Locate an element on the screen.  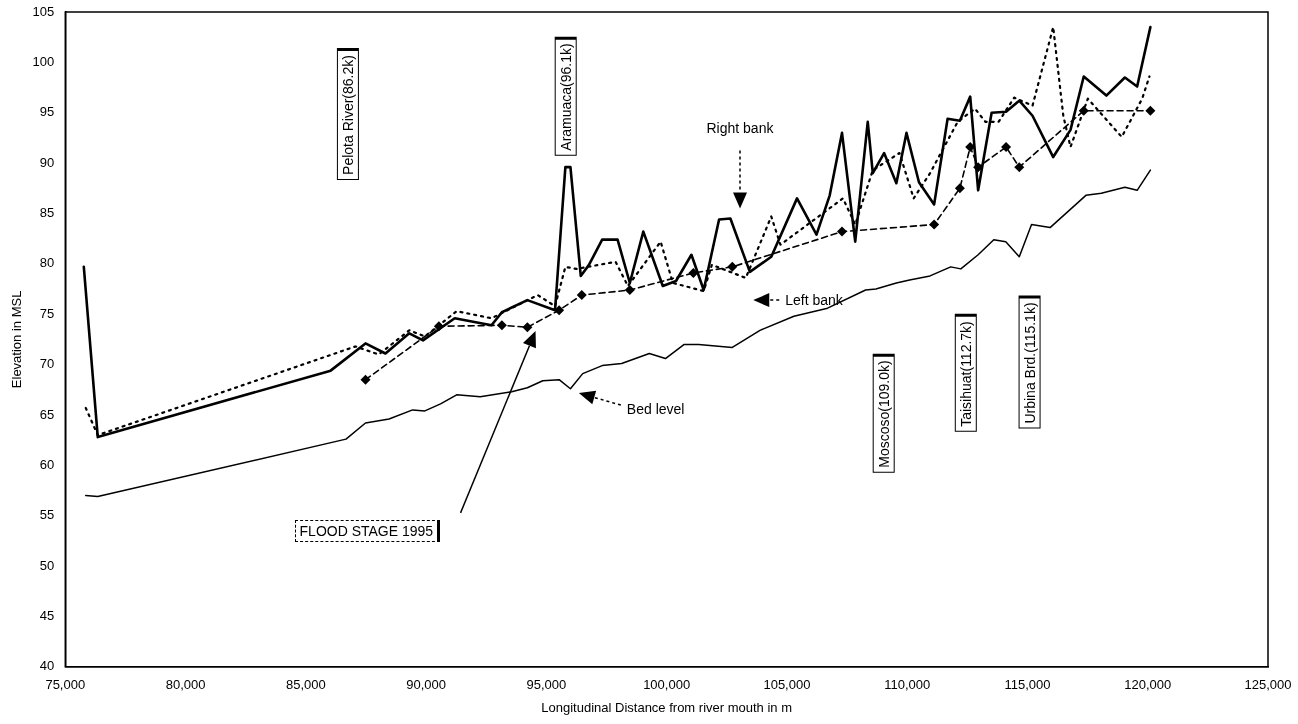
x-tick-label: 125,000 is located at coordinates (1268, 685).